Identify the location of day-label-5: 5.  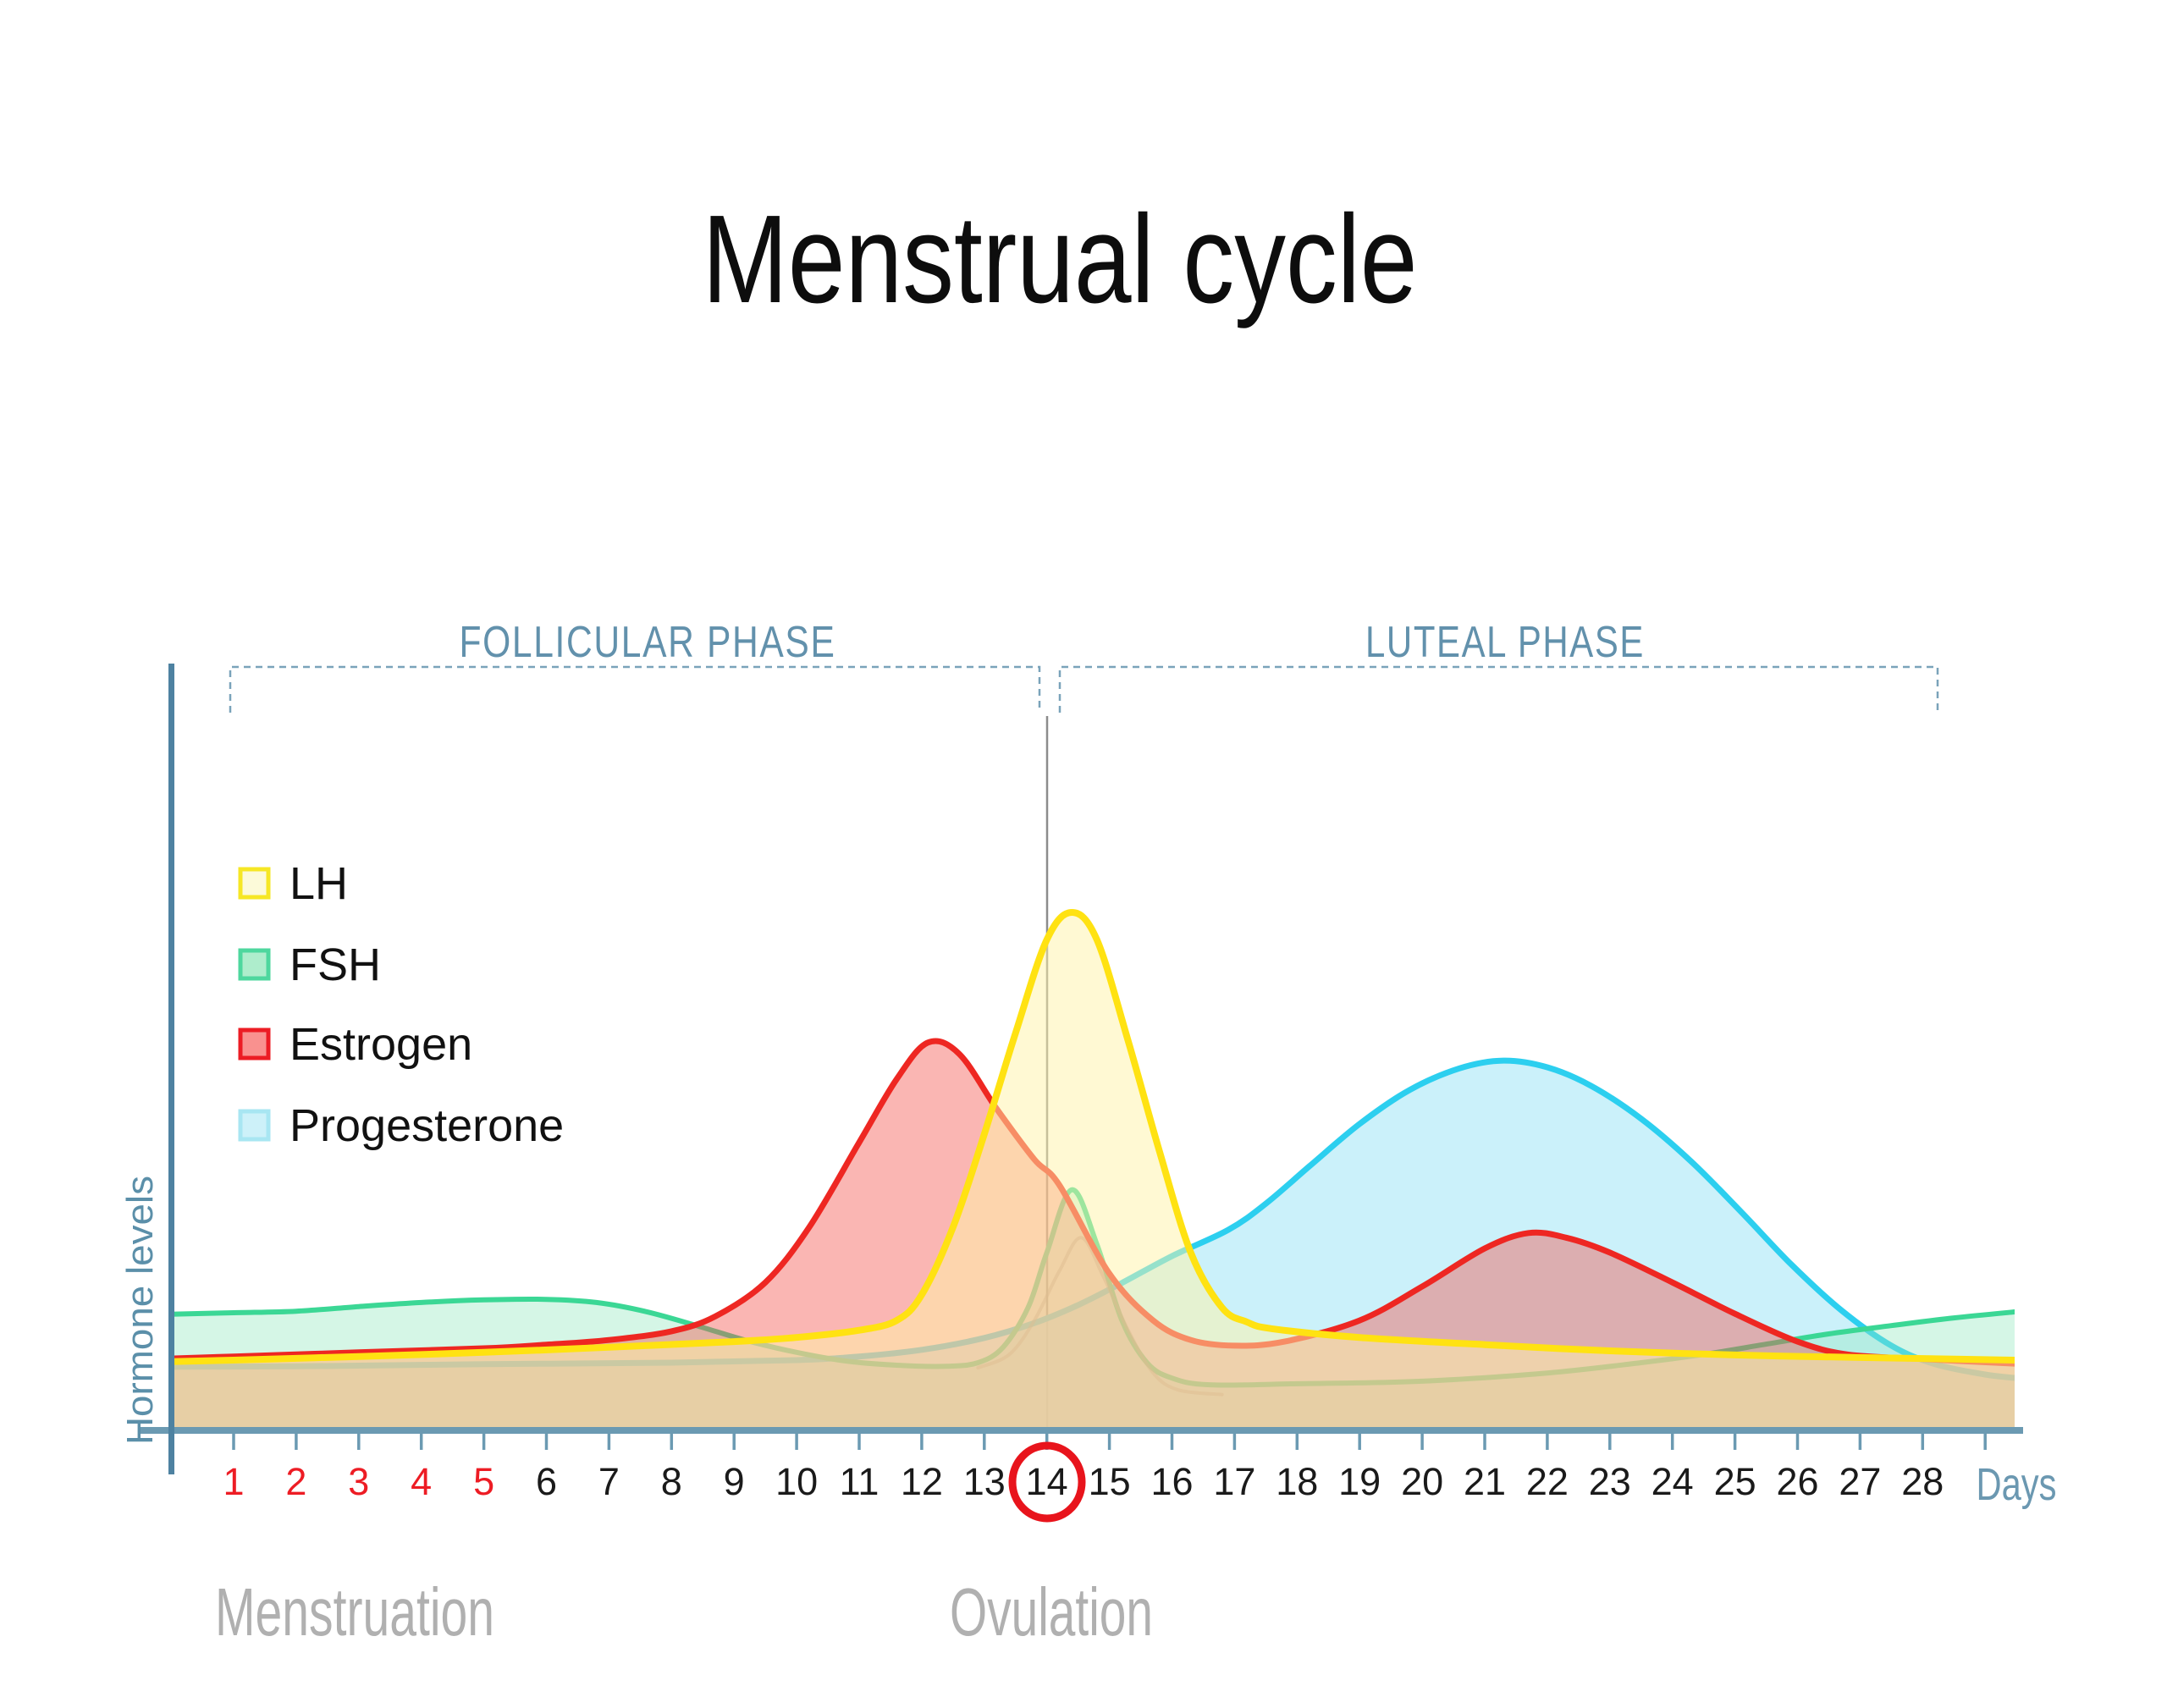
(483, 1481).